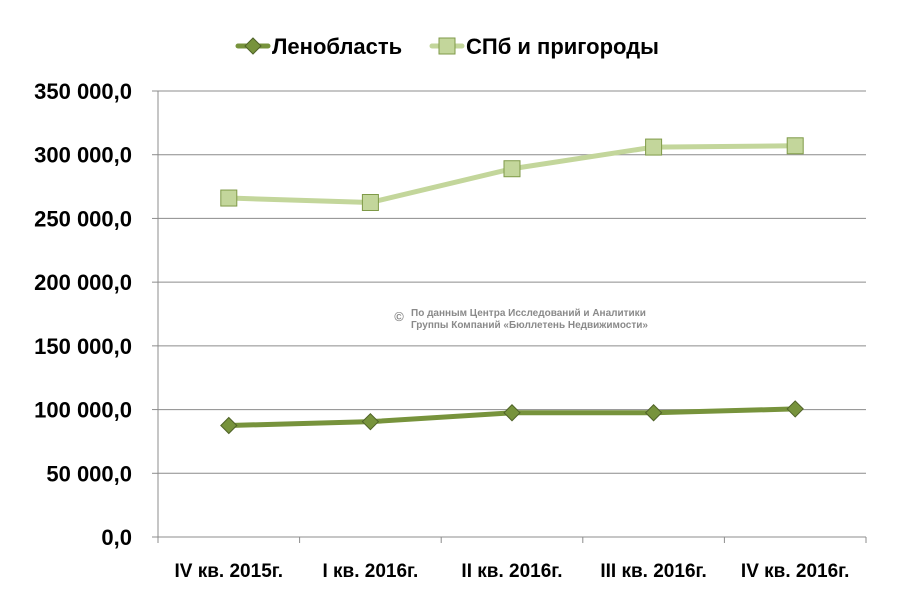 The width and height of the screenshot is (900, 611). Describe the element at coordinates (229, 571) in the screenshot. I see `x-tick-label: IV кв. 2015г.` at that location.